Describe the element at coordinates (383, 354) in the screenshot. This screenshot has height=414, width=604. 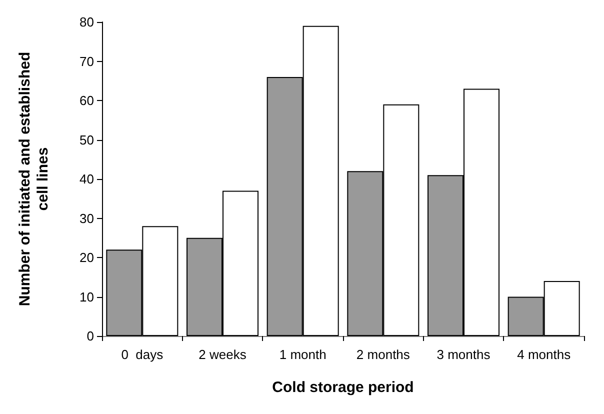
I see `x-tick-label: 2 months` at that location.